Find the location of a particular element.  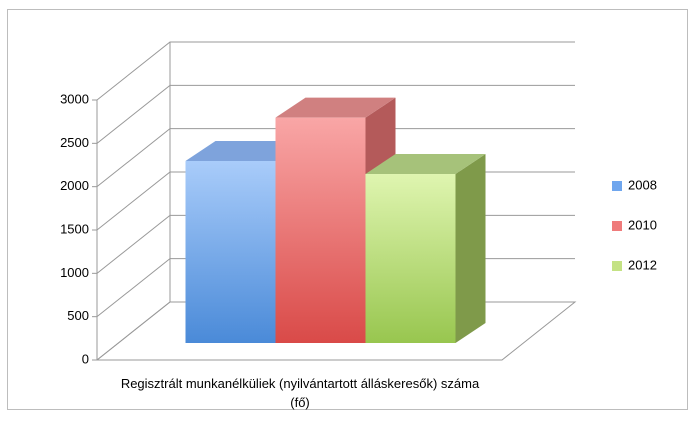

legend-label: 2010 is located at coordinates (642, 224).